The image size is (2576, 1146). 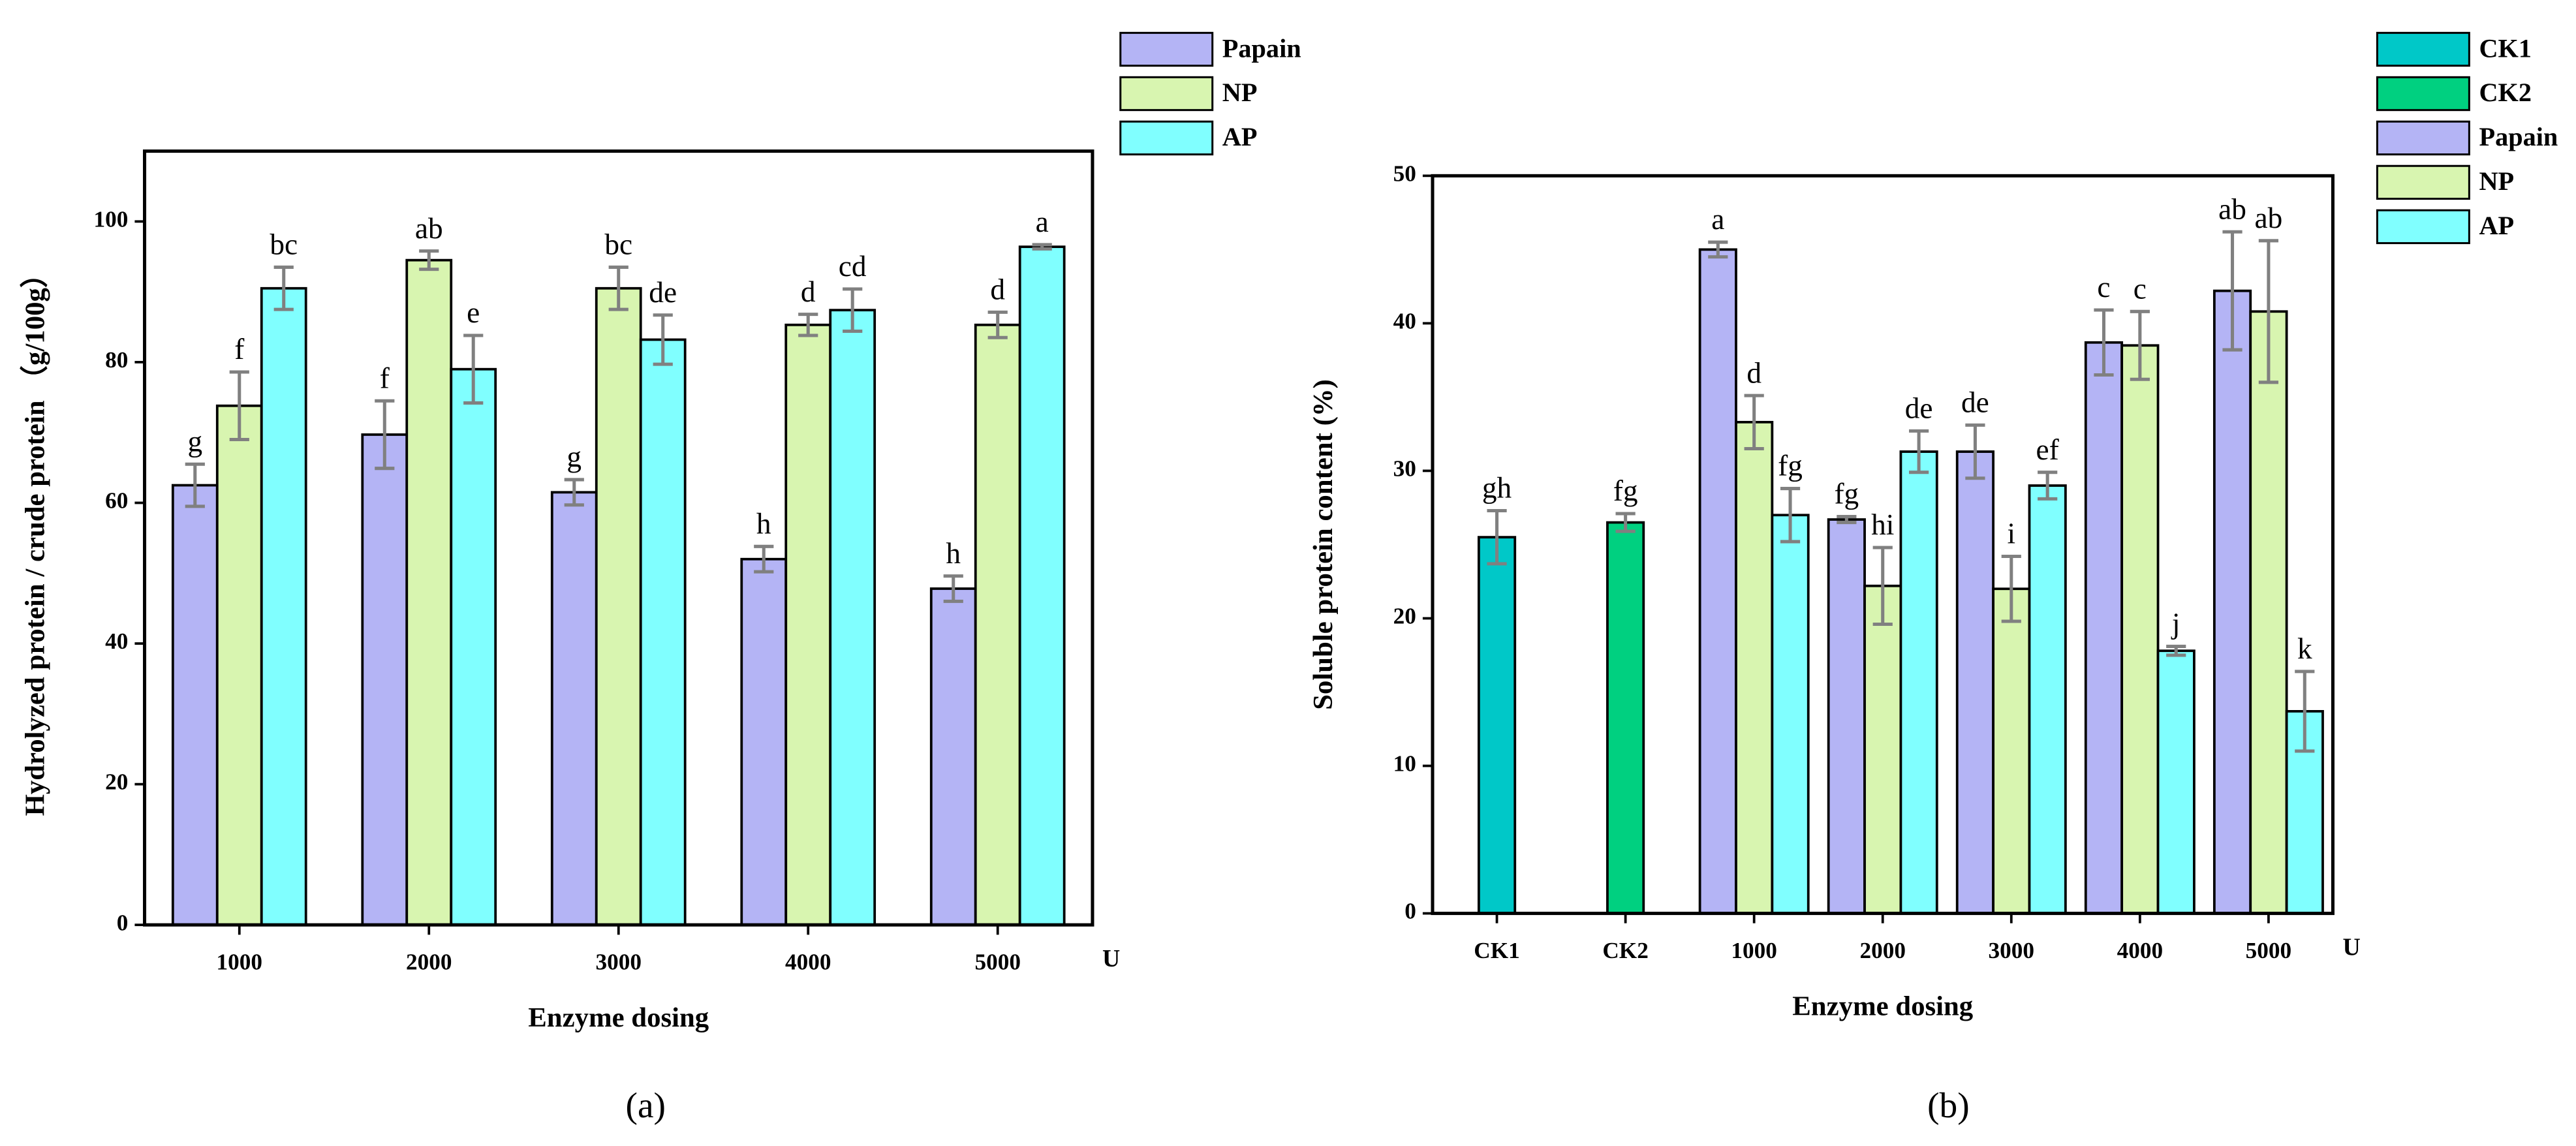 I want to click on significance-letter: d, so click(x=808, y=291).